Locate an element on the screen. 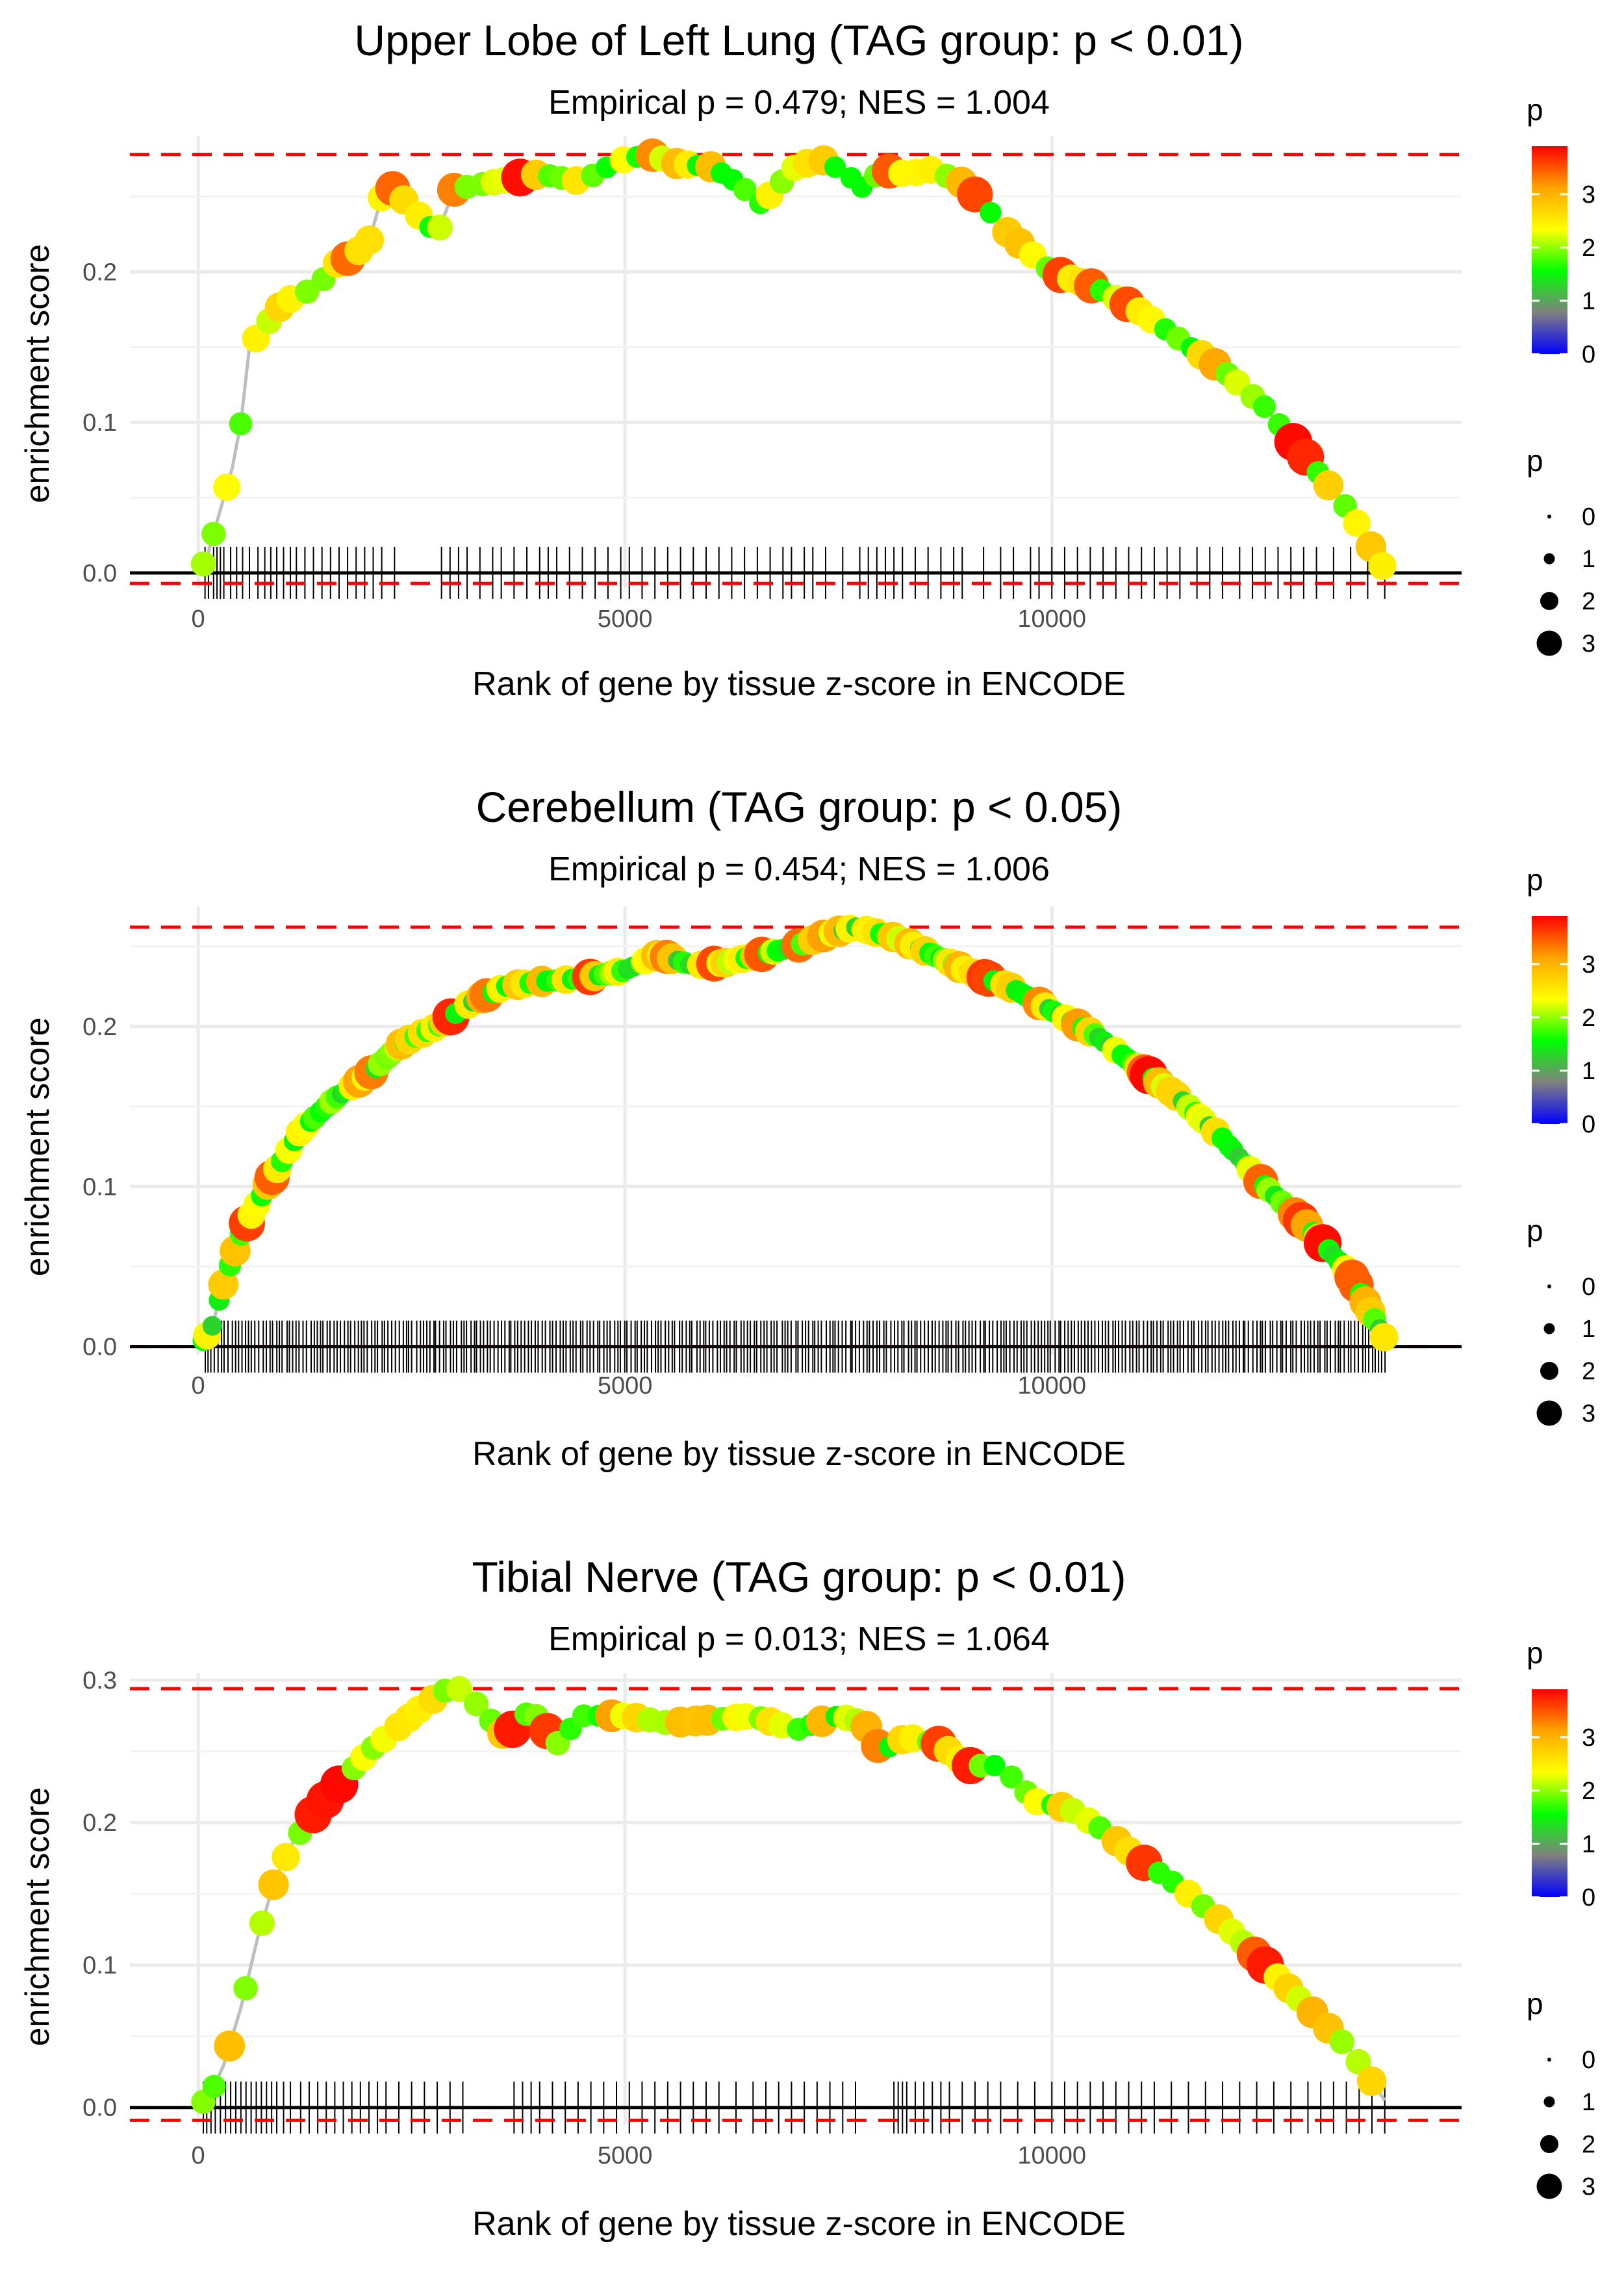 The width and height of the screenshot is (1624, 2274). panel-1-x-tick-label: 10000 is located at coordinates (1051, 619).